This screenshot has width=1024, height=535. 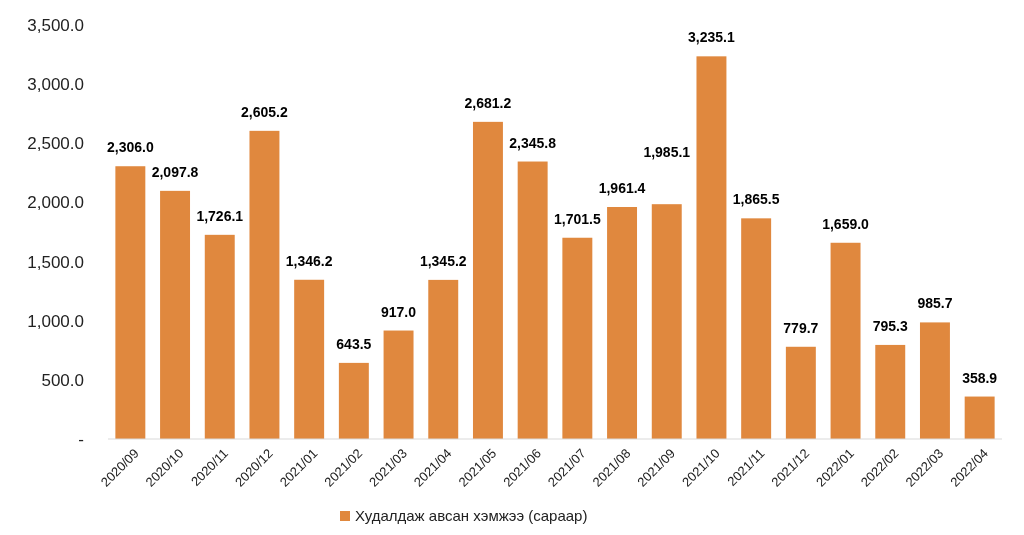 I want to click on data-label: 1,346.2, so click(x=309, y=260).